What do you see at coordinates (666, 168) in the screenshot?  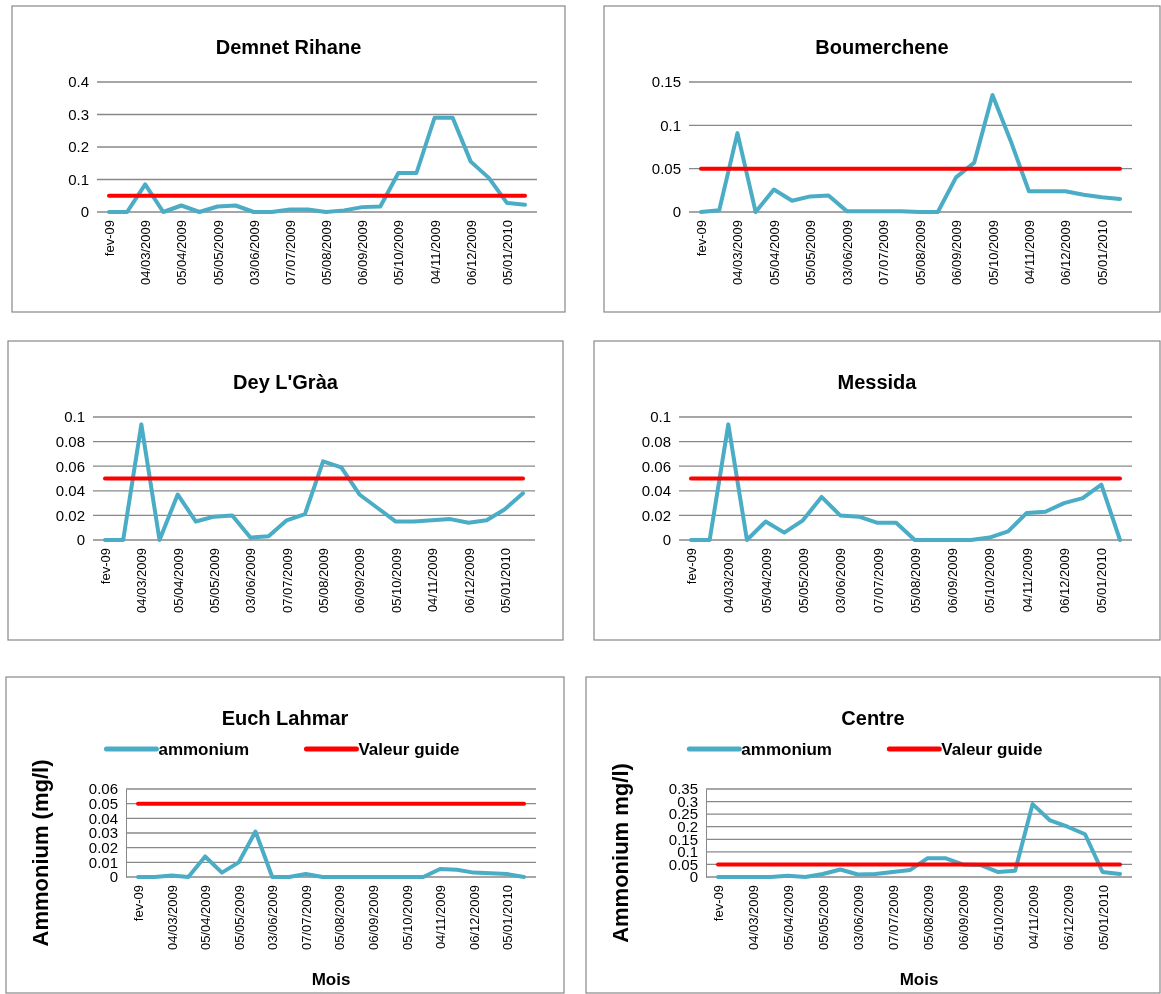 I see `y-tick-label: 0.05` at bounding box center [666, 168].